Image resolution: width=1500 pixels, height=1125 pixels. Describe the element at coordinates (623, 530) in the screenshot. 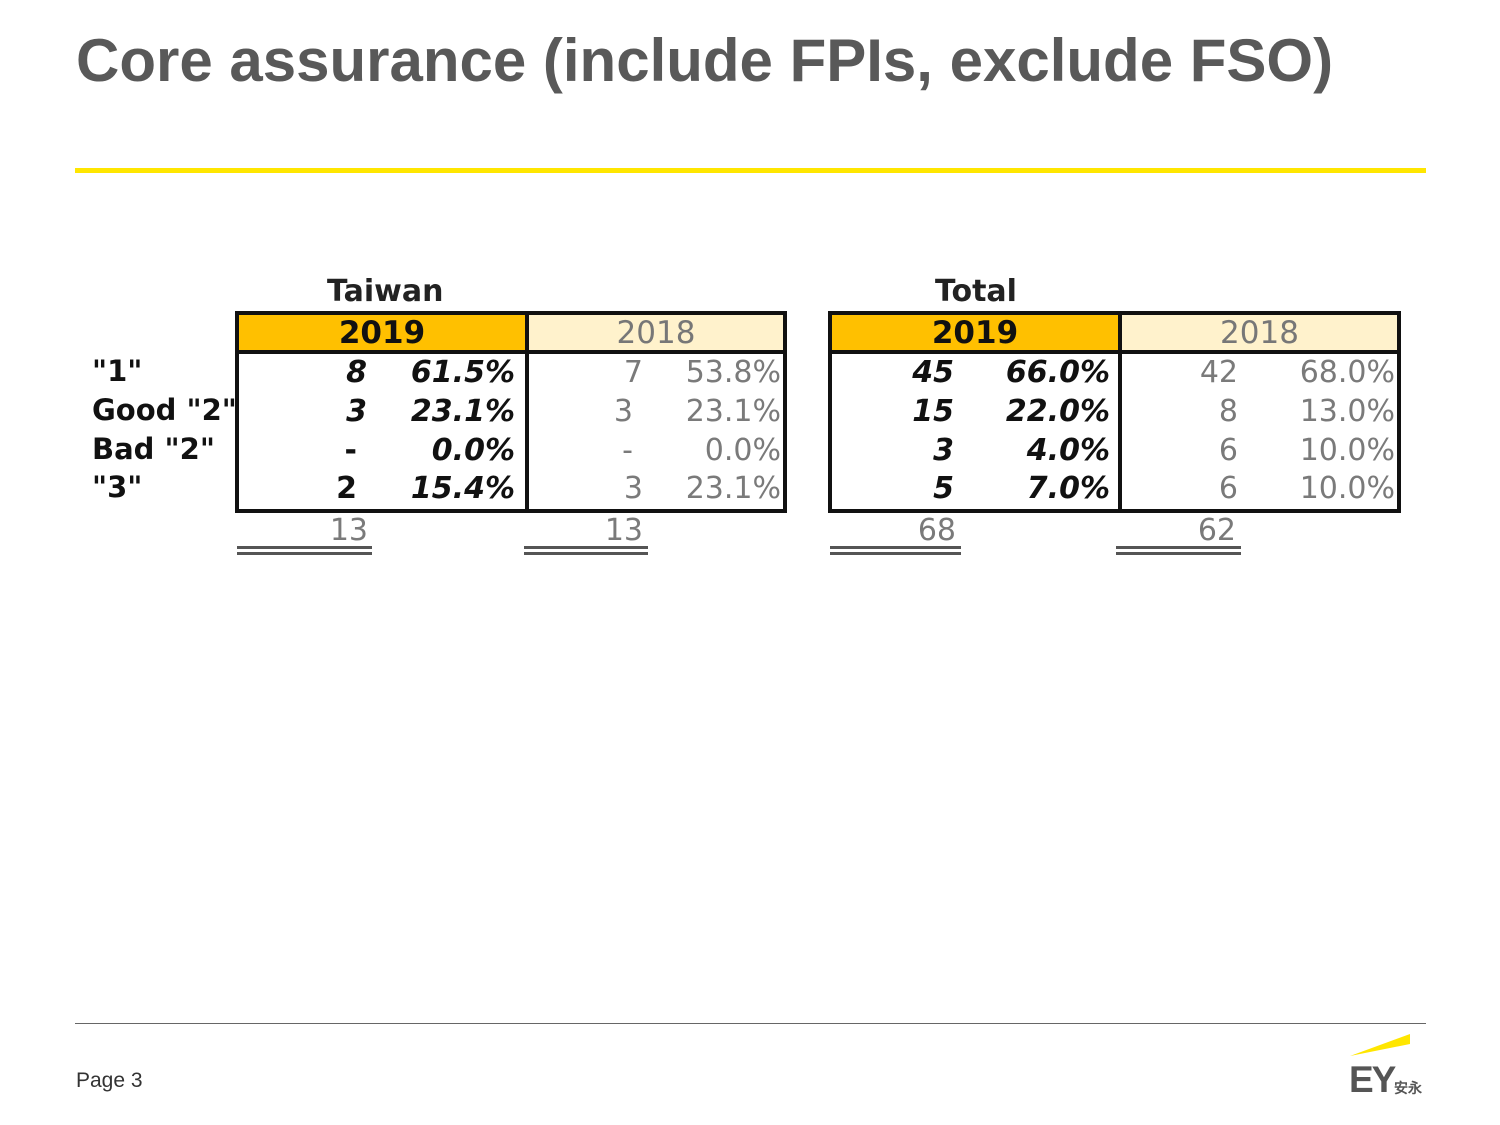

I see `taiwan-2018-total: 13` at that location.